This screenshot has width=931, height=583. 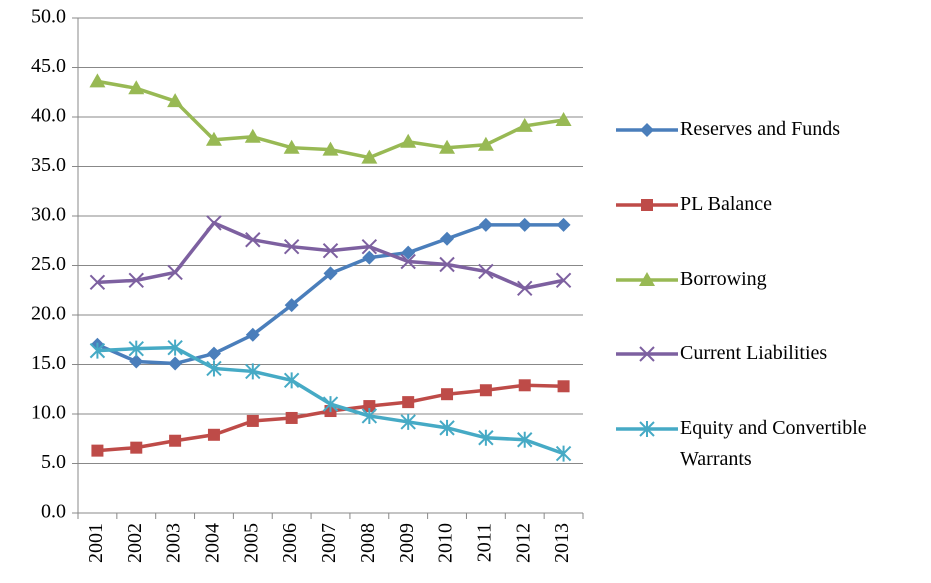 What do you see at coordinates (48, 363) in the screenshot?
I see `y-tick-label: 15.0` at bounding box center [48, 363].